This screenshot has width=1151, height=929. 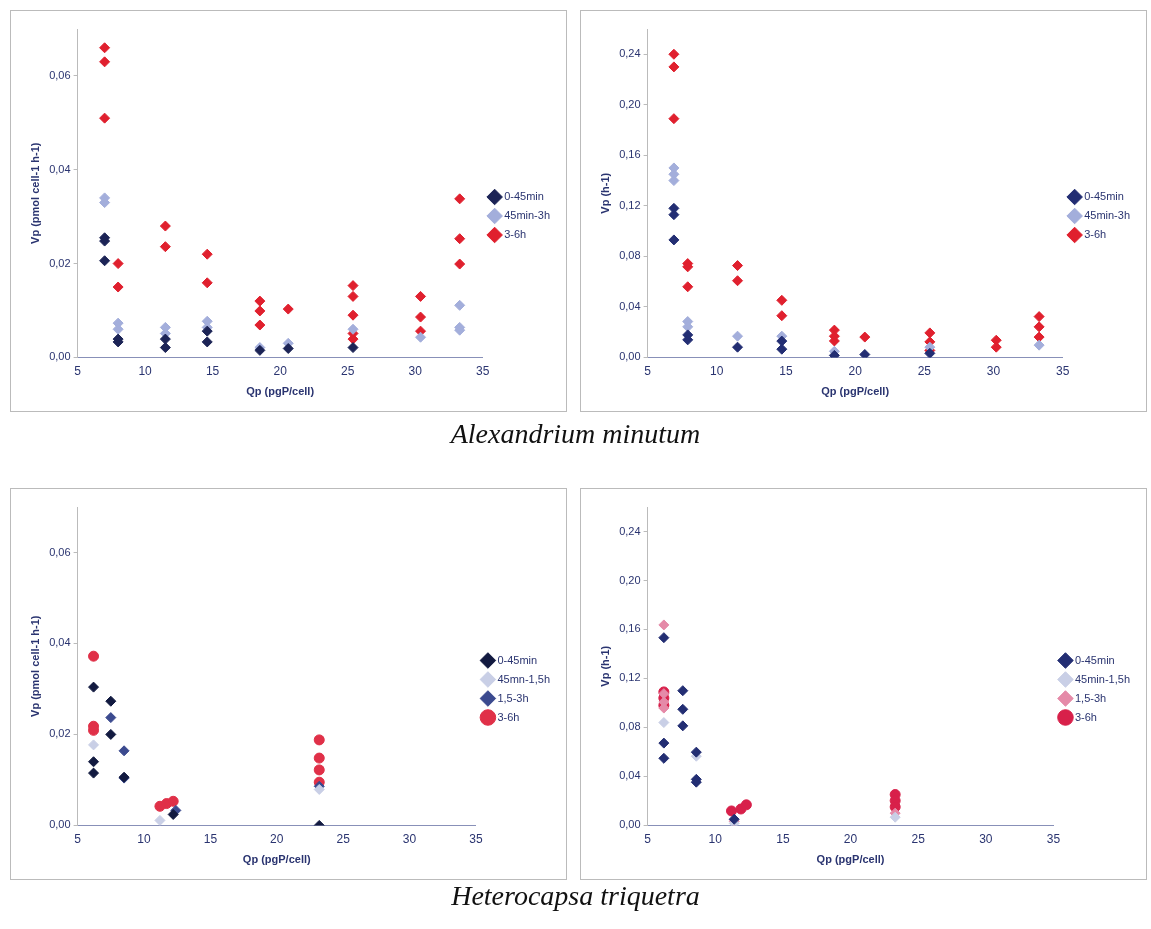 What do you see at coordinates (575, 434) in the screenshot?
I see `text: Alexandrium minutum` at bounding box center [575, 434].